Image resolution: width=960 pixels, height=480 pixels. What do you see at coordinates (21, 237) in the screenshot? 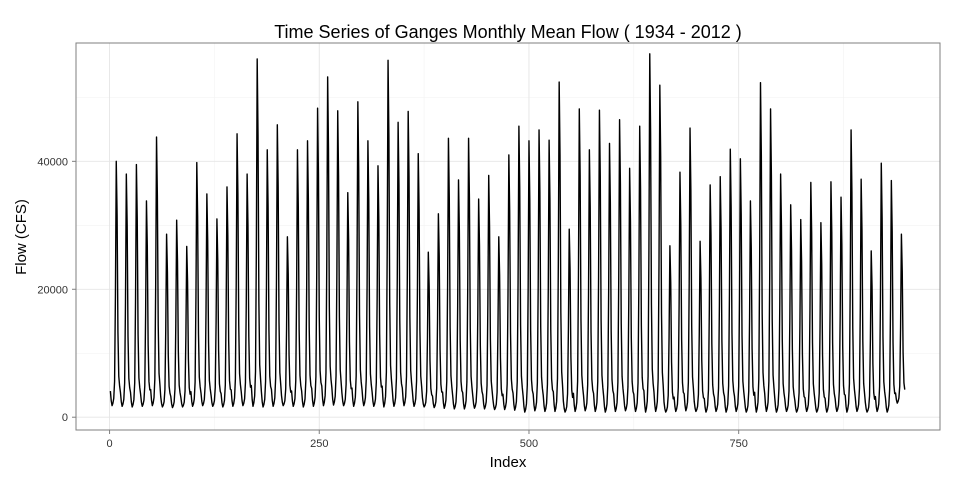
I see `y-axis-title: Flow (CFS)` at bounding box center [21, 237].